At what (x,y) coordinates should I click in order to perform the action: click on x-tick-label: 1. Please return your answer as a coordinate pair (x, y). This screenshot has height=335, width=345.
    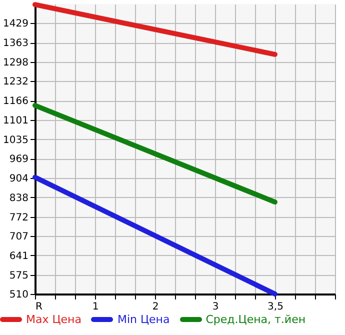
    Looking at the image, I should click on (95, 307).